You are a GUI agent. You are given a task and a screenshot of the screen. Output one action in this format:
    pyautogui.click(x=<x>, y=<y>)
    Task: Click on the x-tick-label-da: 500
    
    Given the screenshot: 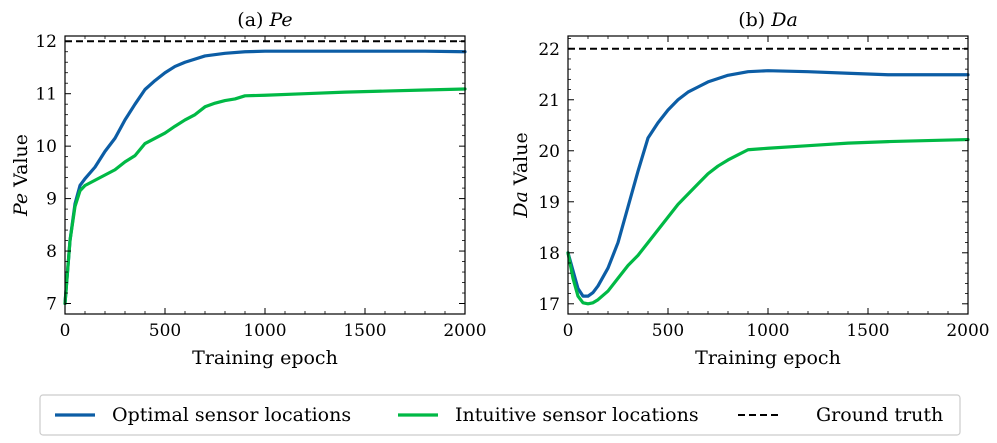 What is the action you would take?
    pyautogui.click(x=668, y=331)
    